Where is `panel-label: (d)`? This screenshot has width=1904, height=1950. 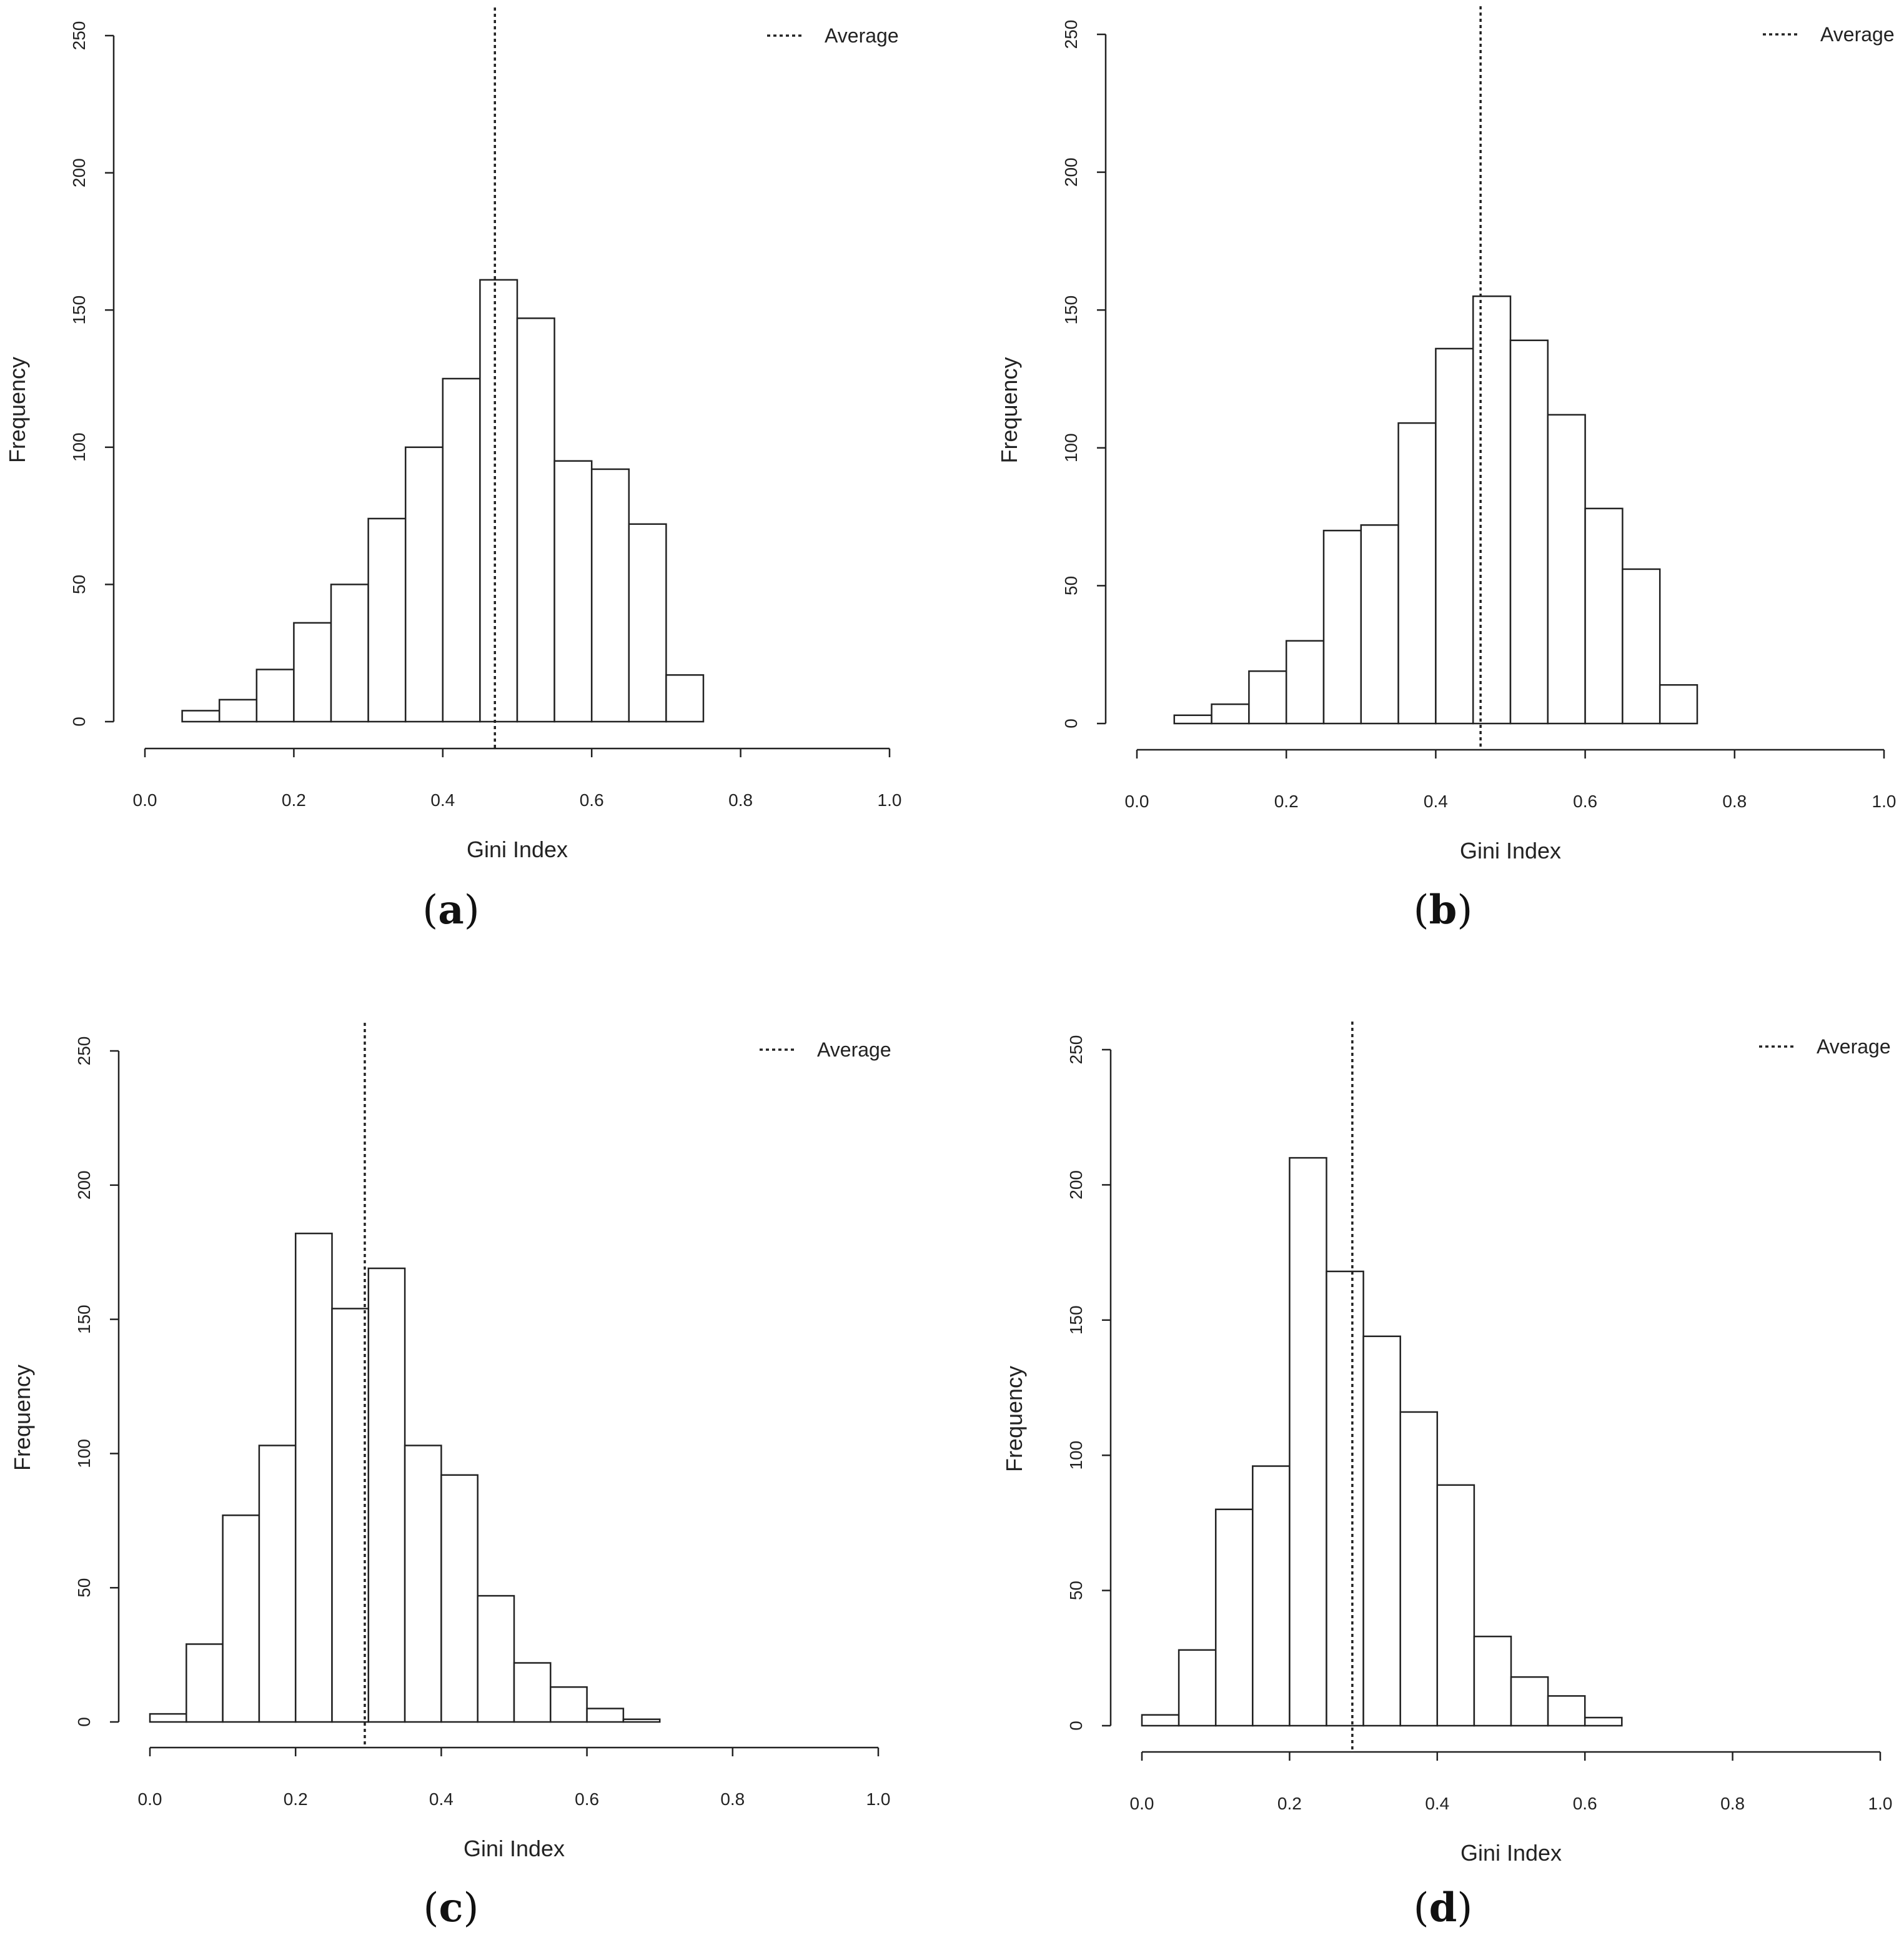 panel-label: (d) is located at coordinates (1443, 1907).